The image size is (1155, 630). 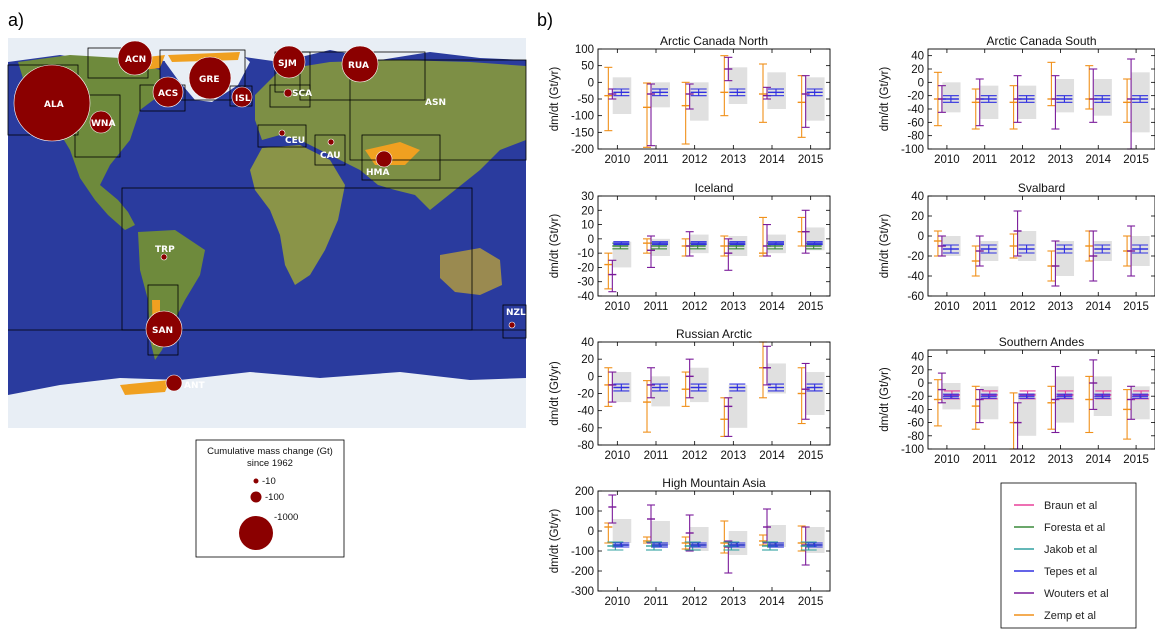 What do you see at coordinates (164, 257) in the screenshot?
I see `bubble-trp` at bounding box center [164, 257].